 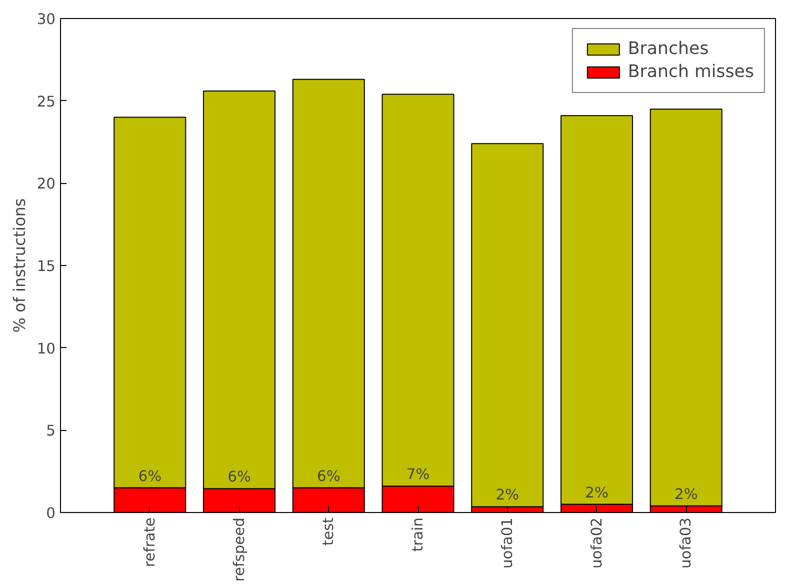 I want to click on y-tick-label: 20, so click(x=46, y=184).